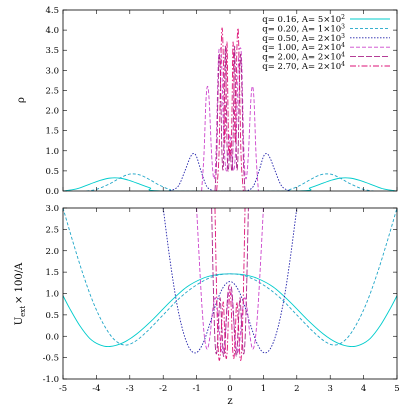 The width and height of the screenshot is (411, 411). Describe the element at coordinates (52, 51) in the screenshot. I see `density-y-tick-label: 3.5` at that location.